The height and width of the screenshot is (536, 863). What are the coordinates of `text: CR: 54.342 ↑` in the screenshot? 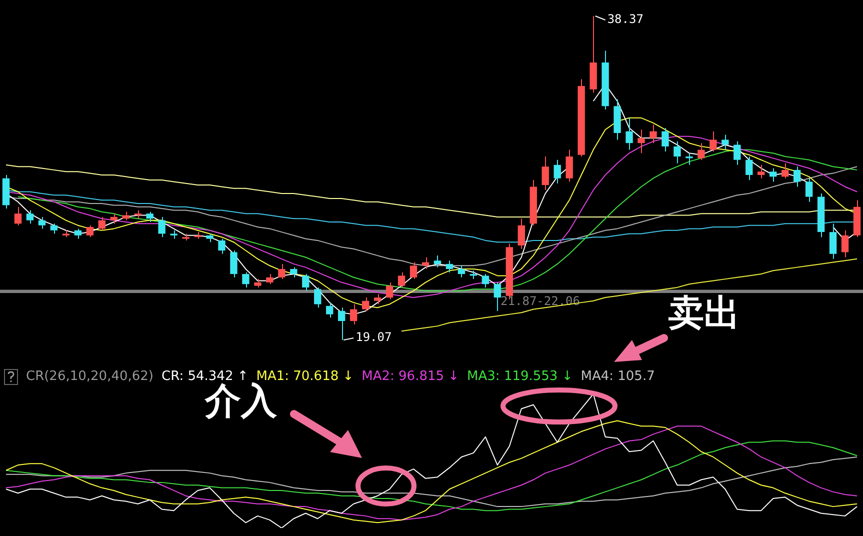 It's located at (205, 376).